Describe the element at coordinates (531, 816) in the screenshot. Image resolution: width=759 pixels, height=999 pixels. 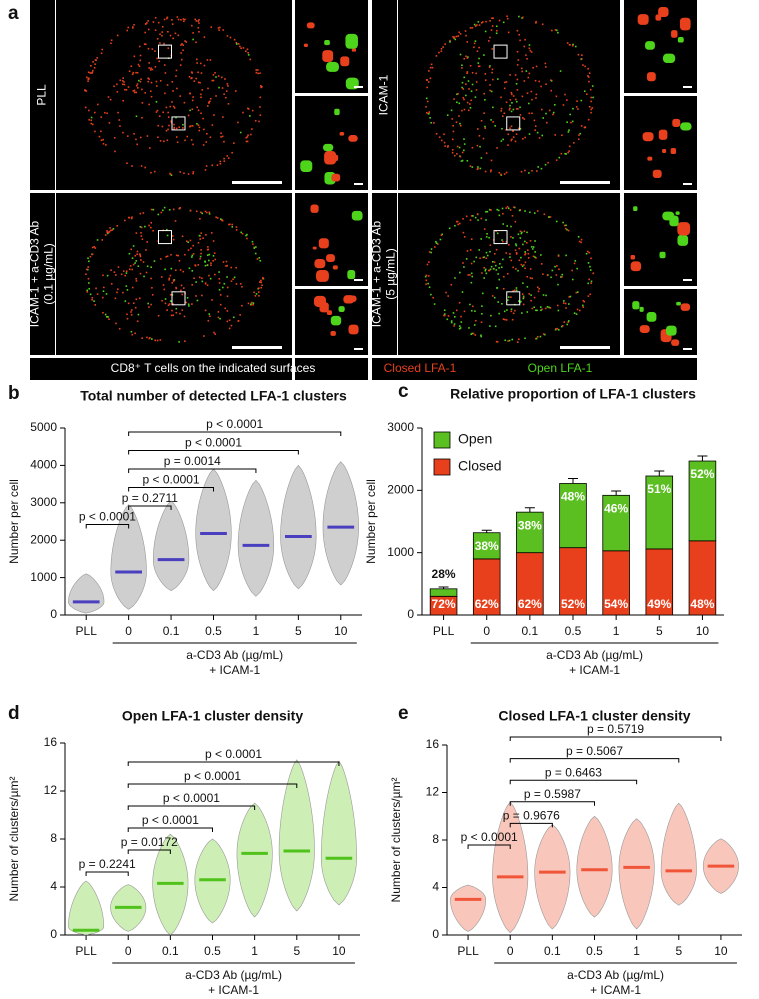
I see `p-value: p = 0.9676` at that location.